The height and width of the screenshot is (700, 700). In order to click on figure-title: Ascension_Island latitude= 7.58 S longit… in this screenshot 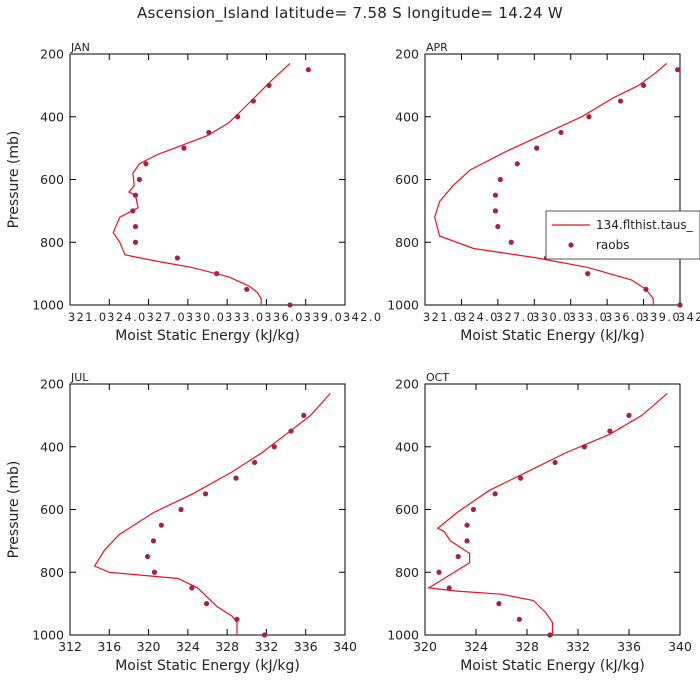, I will do `click(350, 13)`.